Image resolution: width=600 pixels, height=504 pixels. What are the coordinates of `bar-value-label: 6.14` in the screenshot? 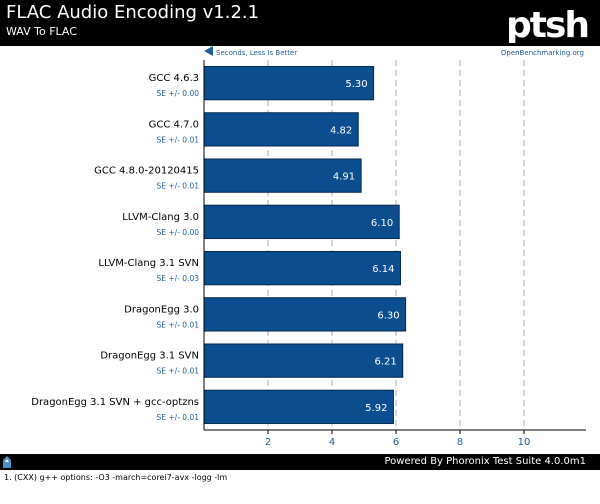 It's located at (383, 269).